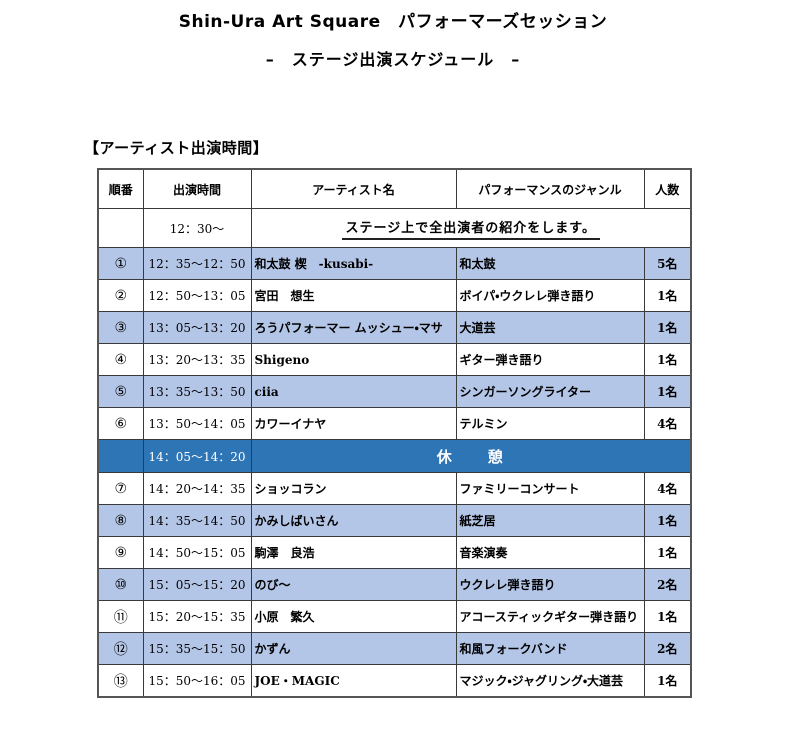 The image size is (786, 737). I want to click on artist-cell: カワーイナヤ, so click(353, 423).